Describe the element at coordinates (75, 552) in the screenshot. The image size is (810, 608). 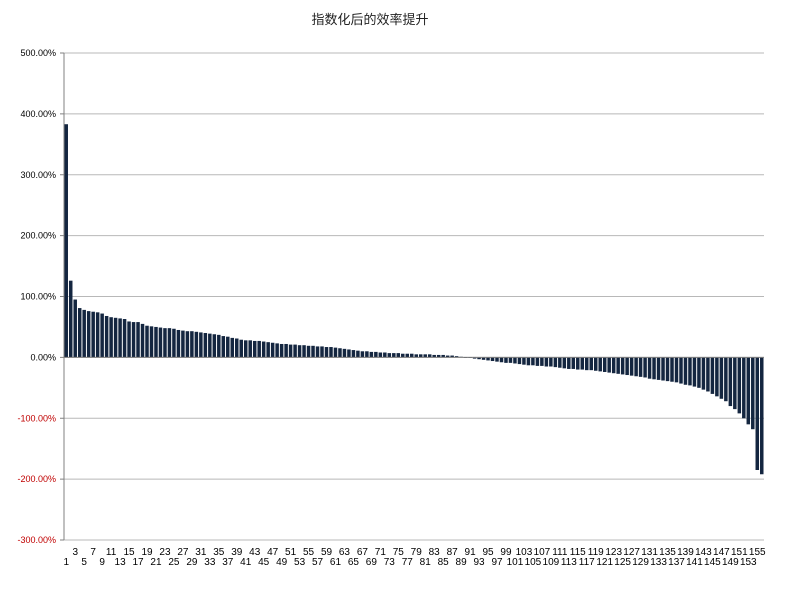
I see `x-tick-label: 3` at that location.